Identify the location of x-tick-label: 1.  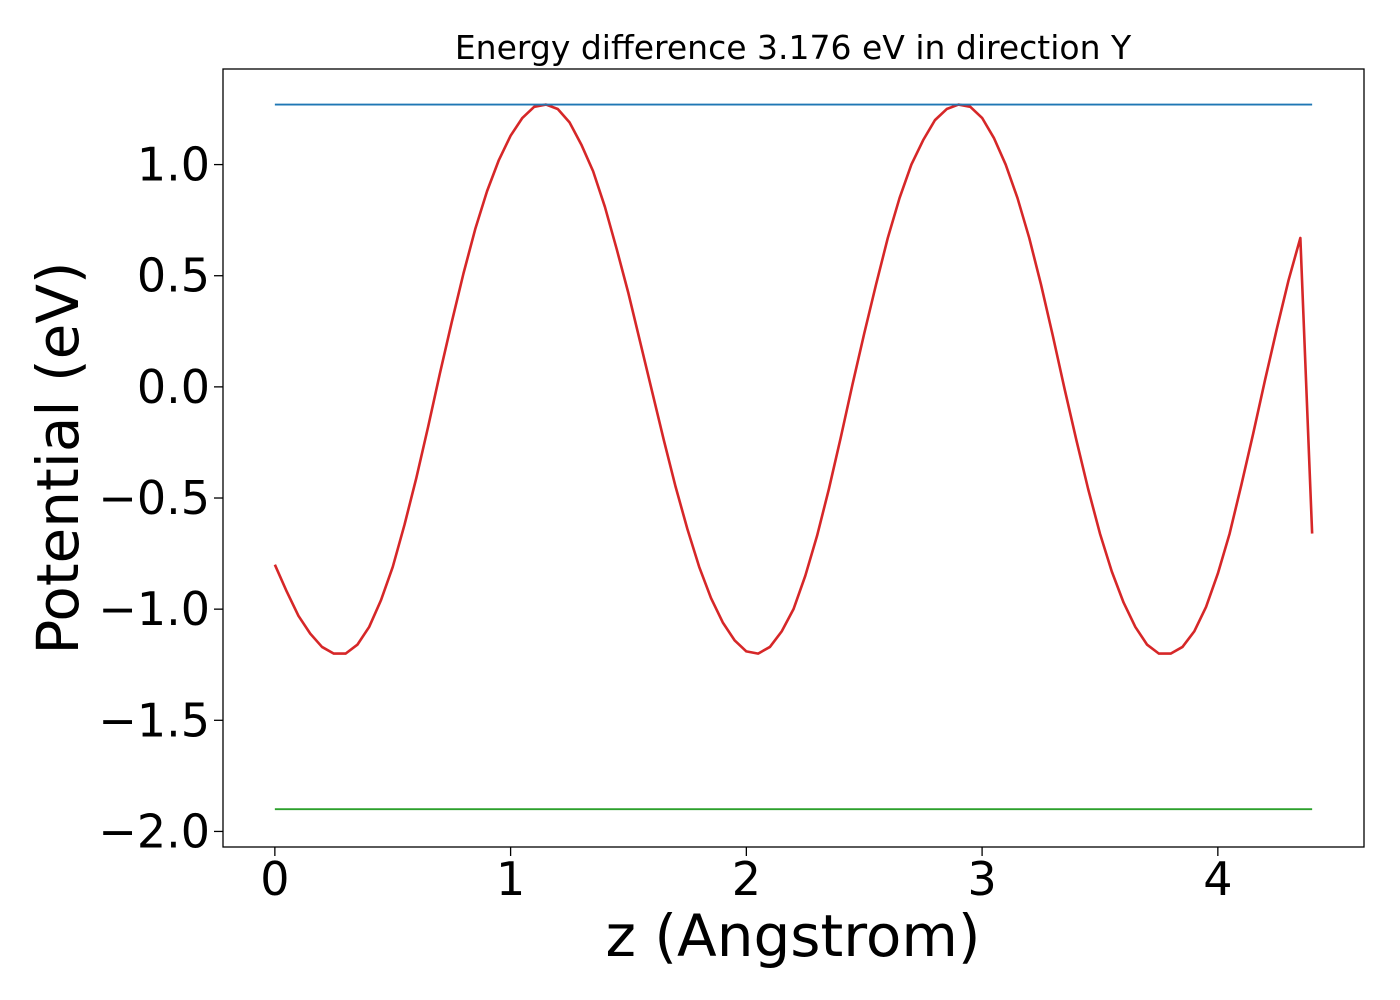
(510, 879).